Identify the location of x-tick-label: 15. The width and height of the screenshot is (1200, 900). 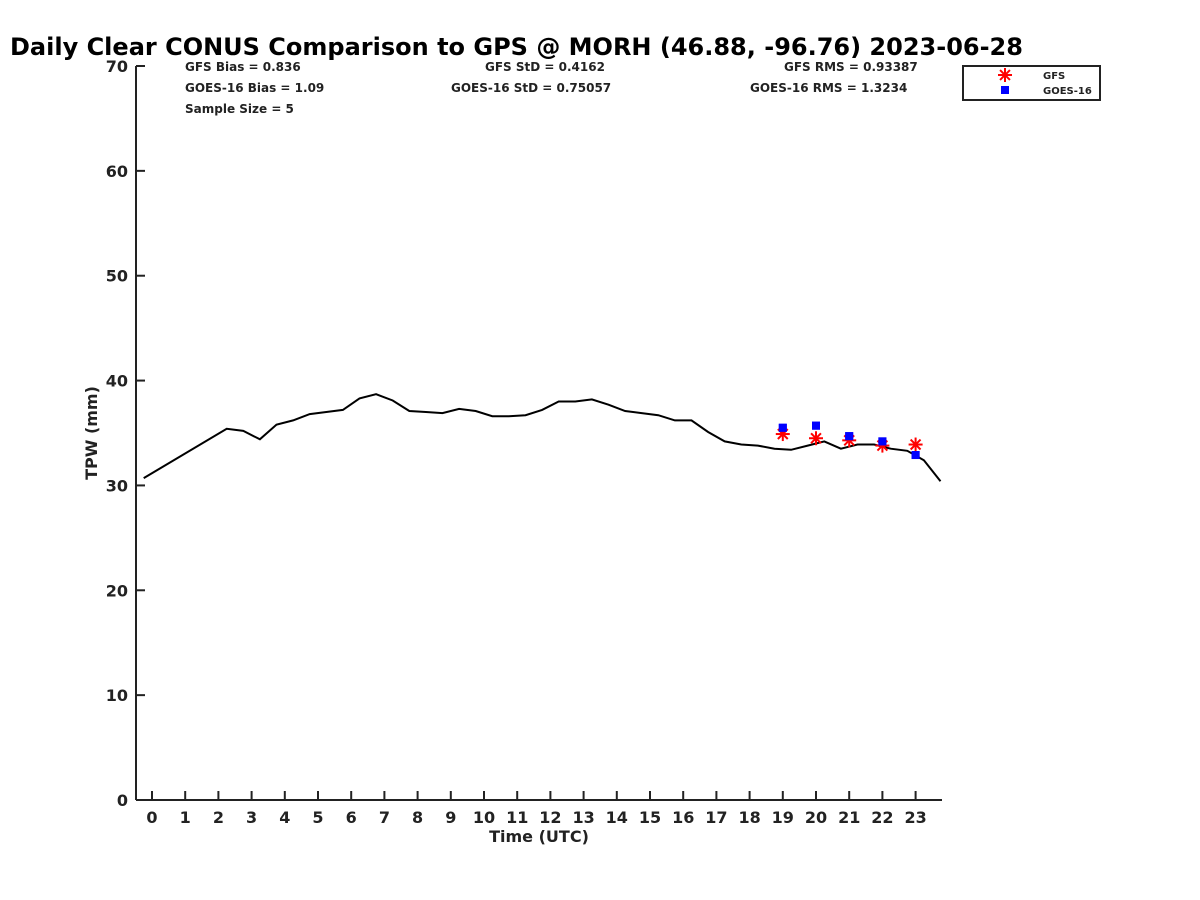
(650, 817).